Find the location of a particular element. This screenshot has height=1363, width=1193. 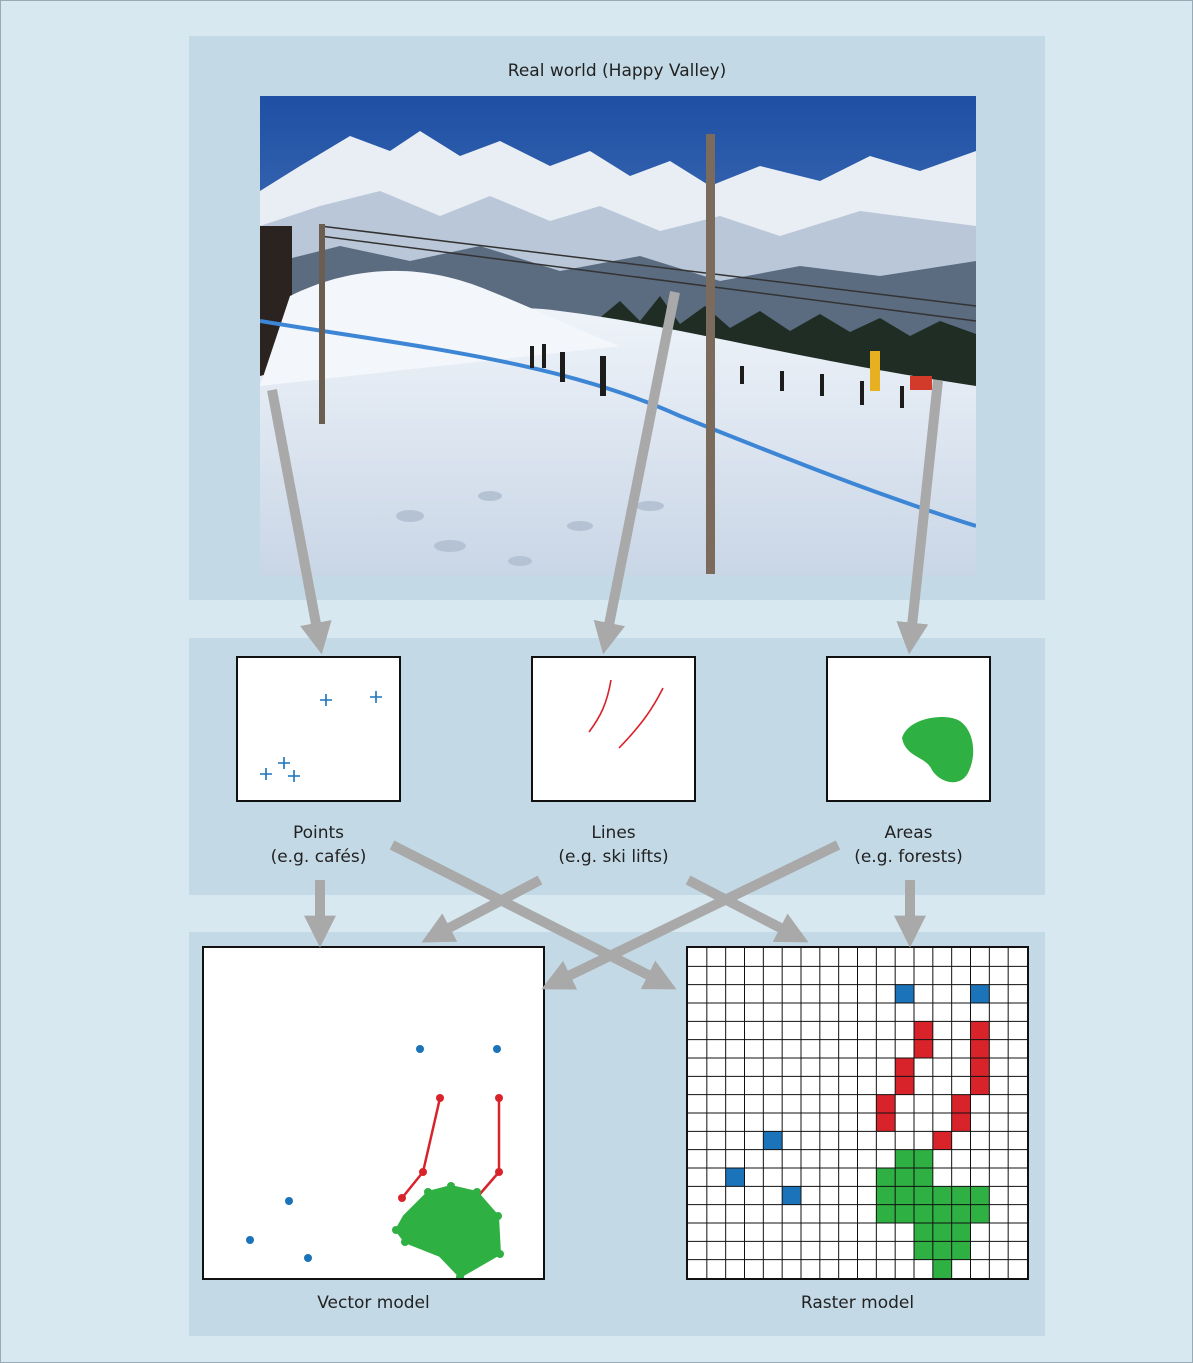

lines-box is located at coordinates (613, 729).